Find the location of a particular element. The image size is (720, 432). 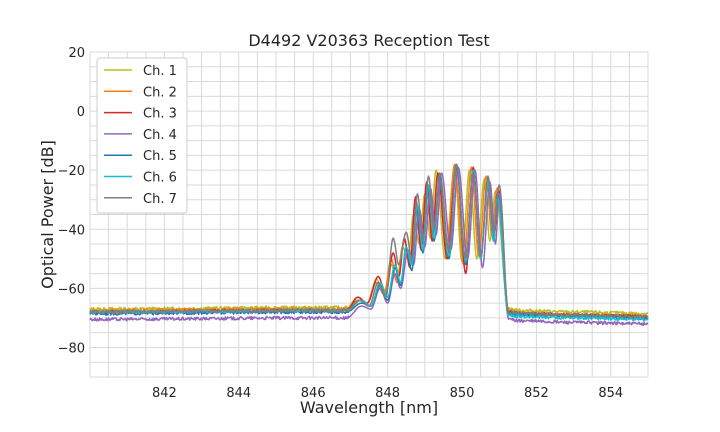

x-tick-label: 852 is located at coordinates (536, 393).